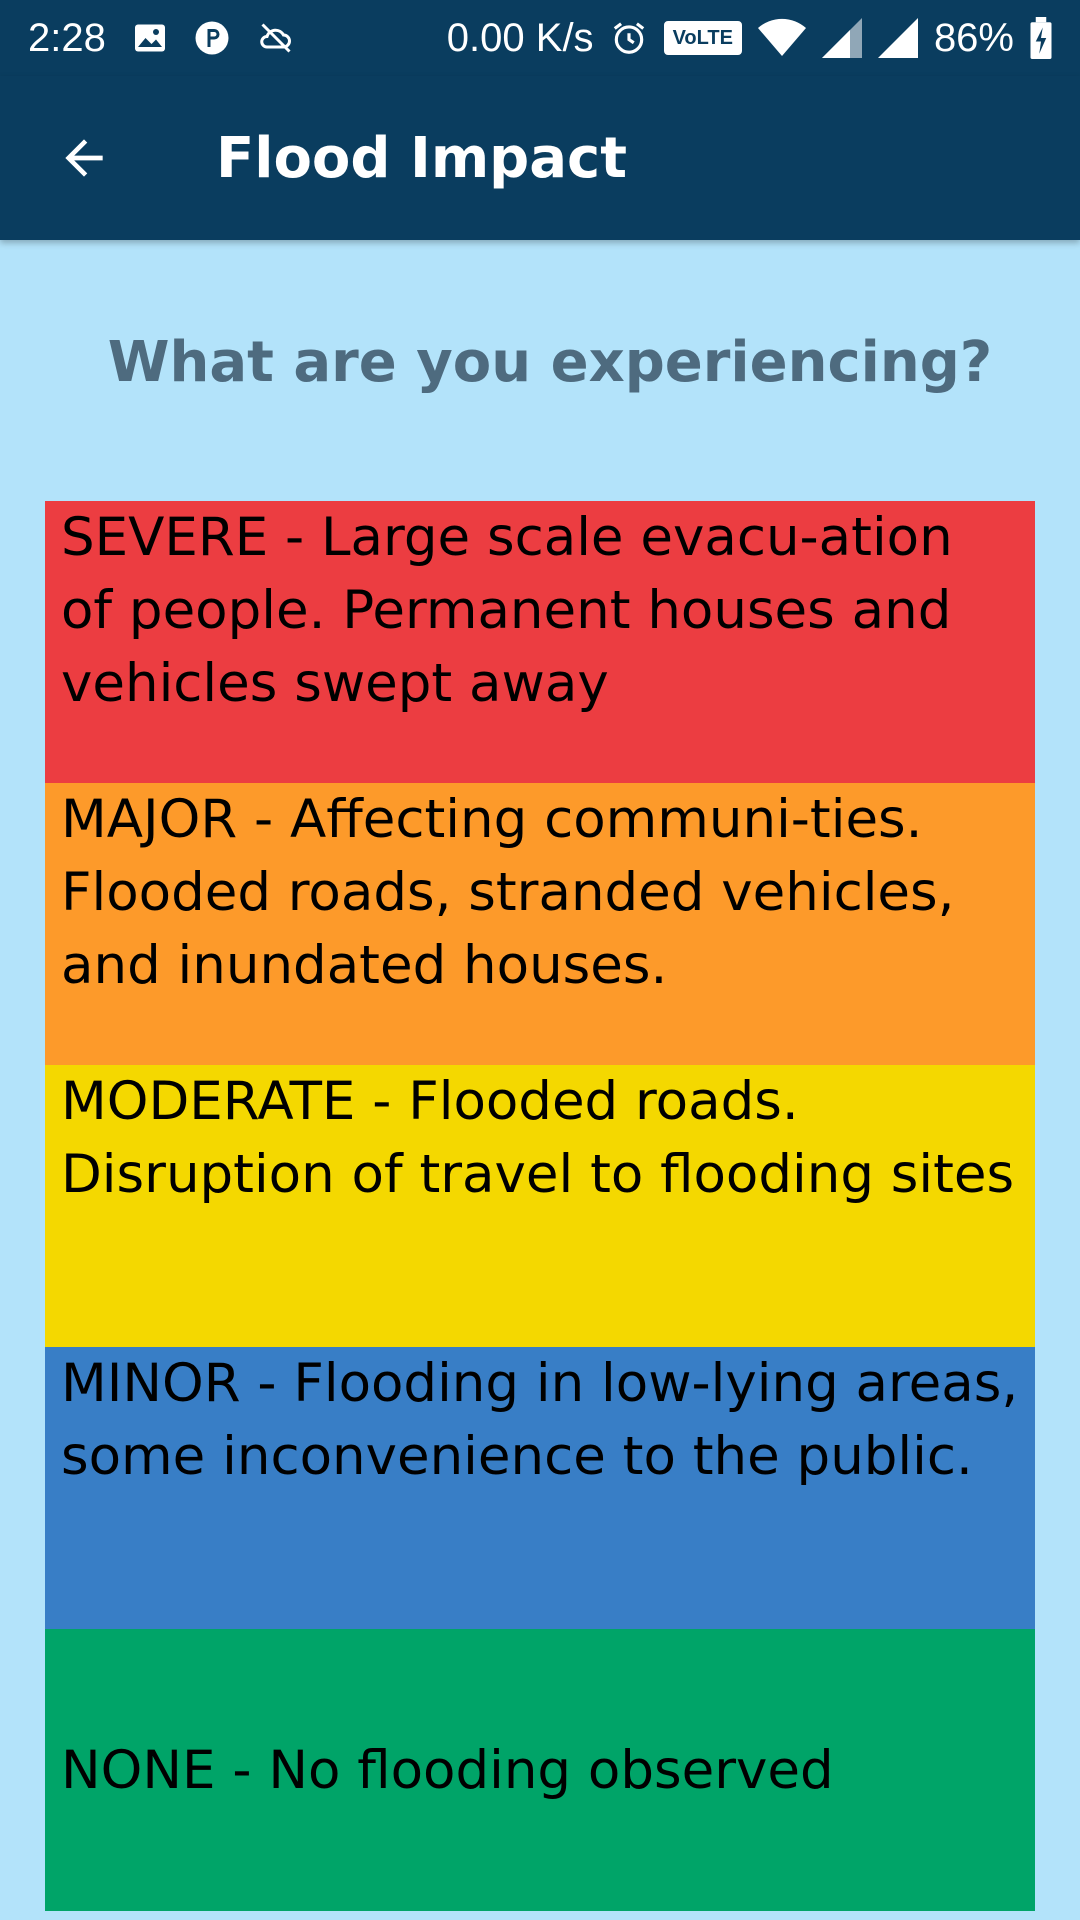  What do you see at coordinates (781, 38) in the screenshot?
I see `wifi-icon` at bounding box center [781, 38].